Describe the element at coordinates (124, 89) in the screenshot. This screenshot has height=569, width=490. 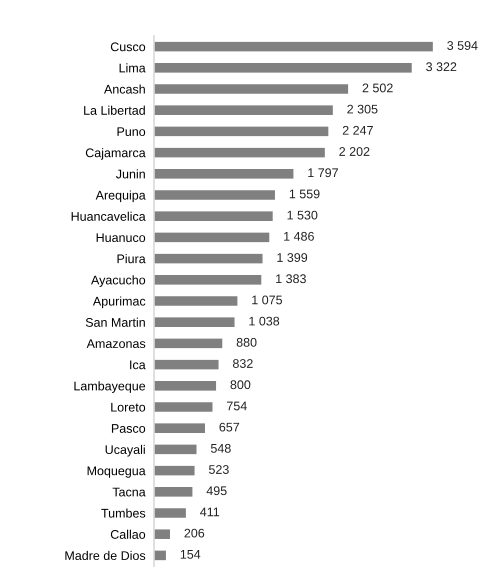
I see `y-tick-label: Ancash` at that location.